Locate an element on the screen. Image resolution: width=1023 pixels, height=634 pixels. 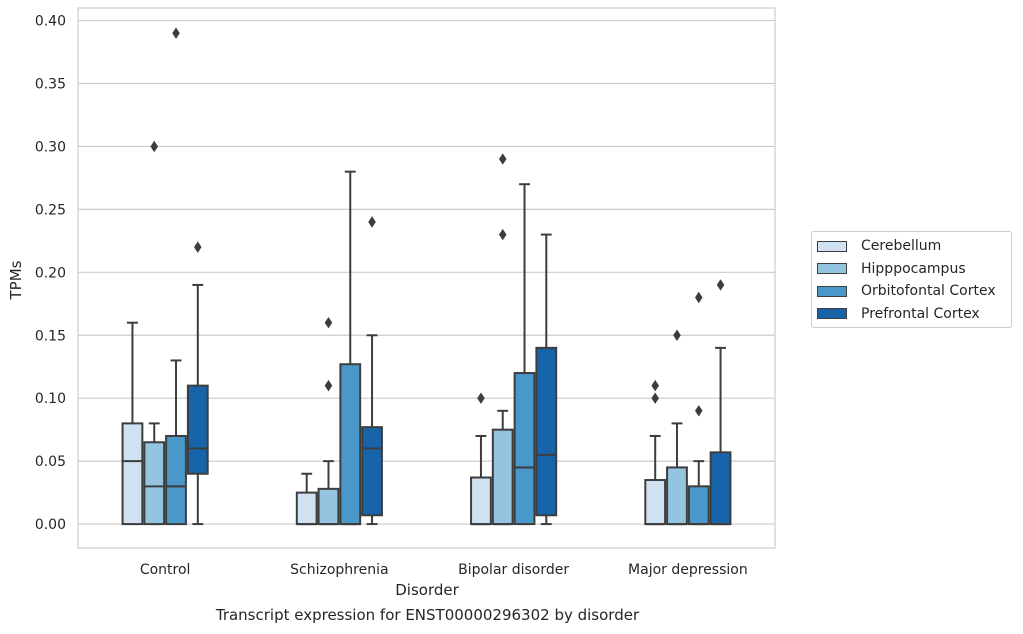
y-tick-label: 0.30 is located at coordinates (50, 147).